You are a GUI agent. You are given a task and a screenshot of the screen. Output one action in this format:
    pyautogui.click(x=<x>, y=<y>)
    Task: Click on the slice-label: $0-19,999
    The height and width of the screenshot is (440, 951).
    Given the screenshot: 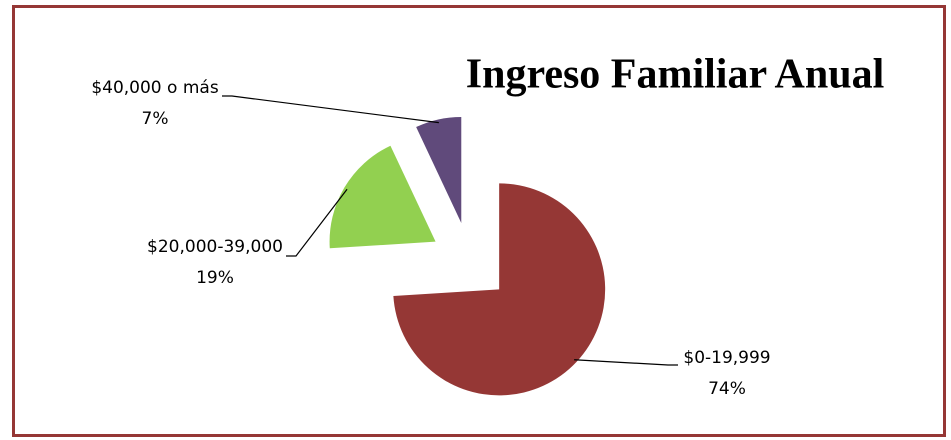 What is the action you would take?
    pyautogui.click(x=726, y=358)
    